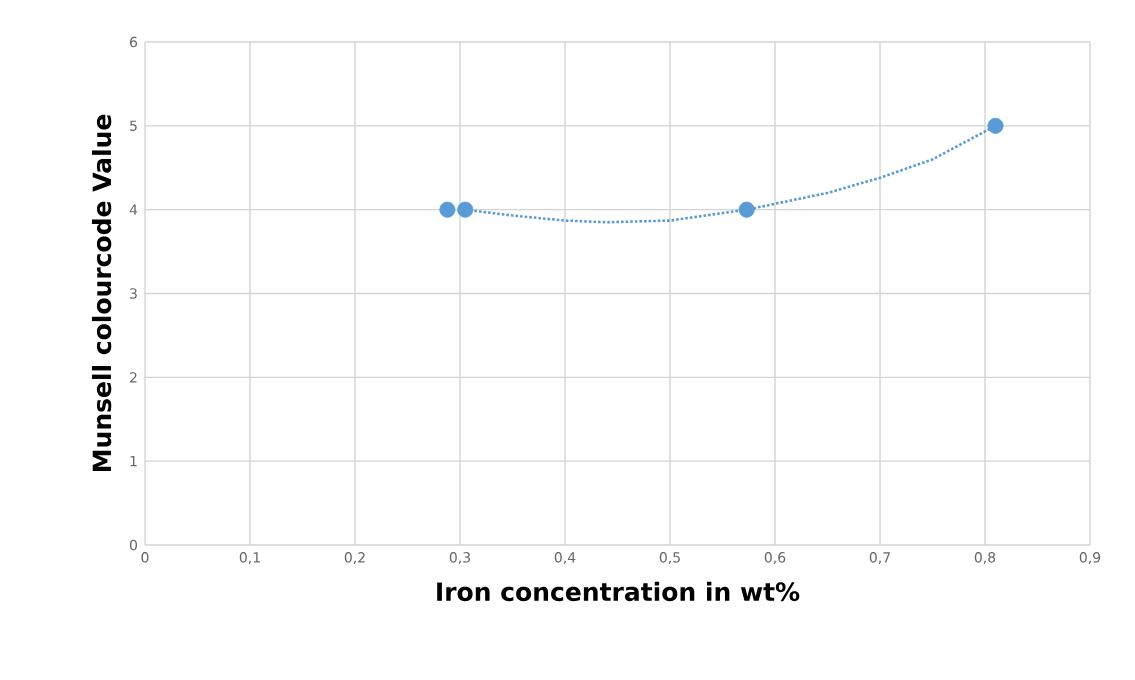  I want to click on x-tick-label: 0,1, so click(249, 558).